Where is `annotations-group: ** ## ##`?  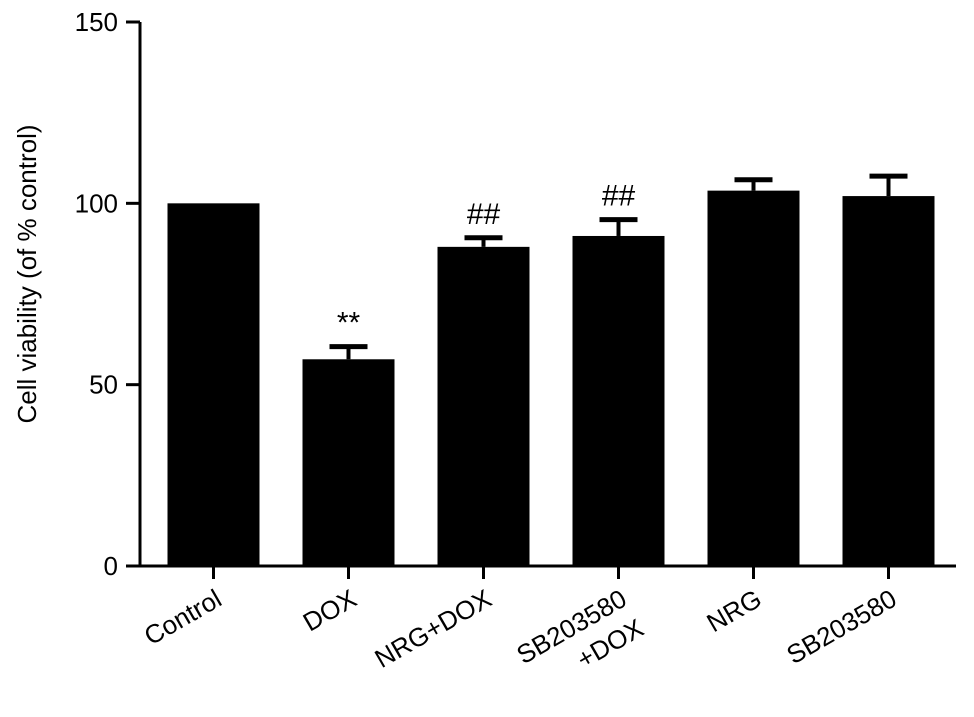
annotations-group: ** ## ## is located at coordinates (486, 260).